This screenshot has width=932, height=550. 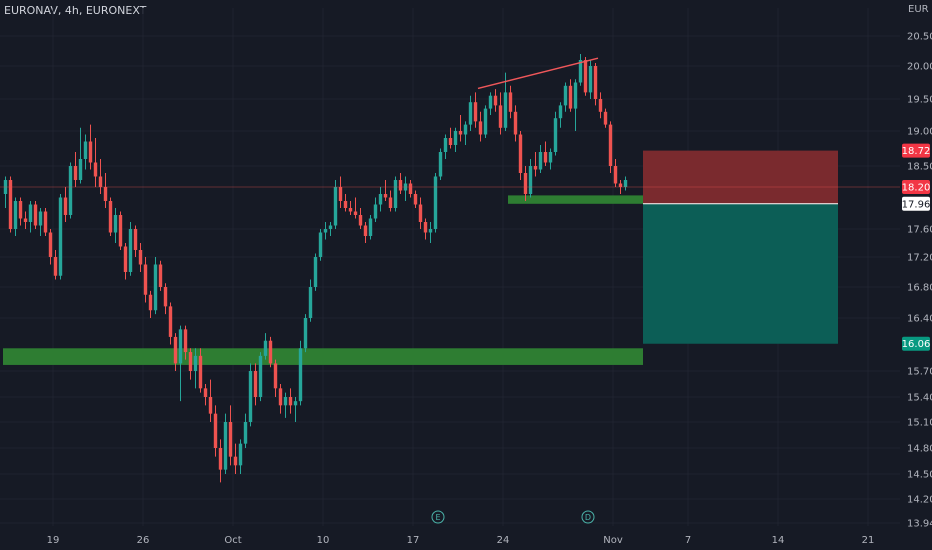 I want to click on event-label: D, so click(x=588, y=517).